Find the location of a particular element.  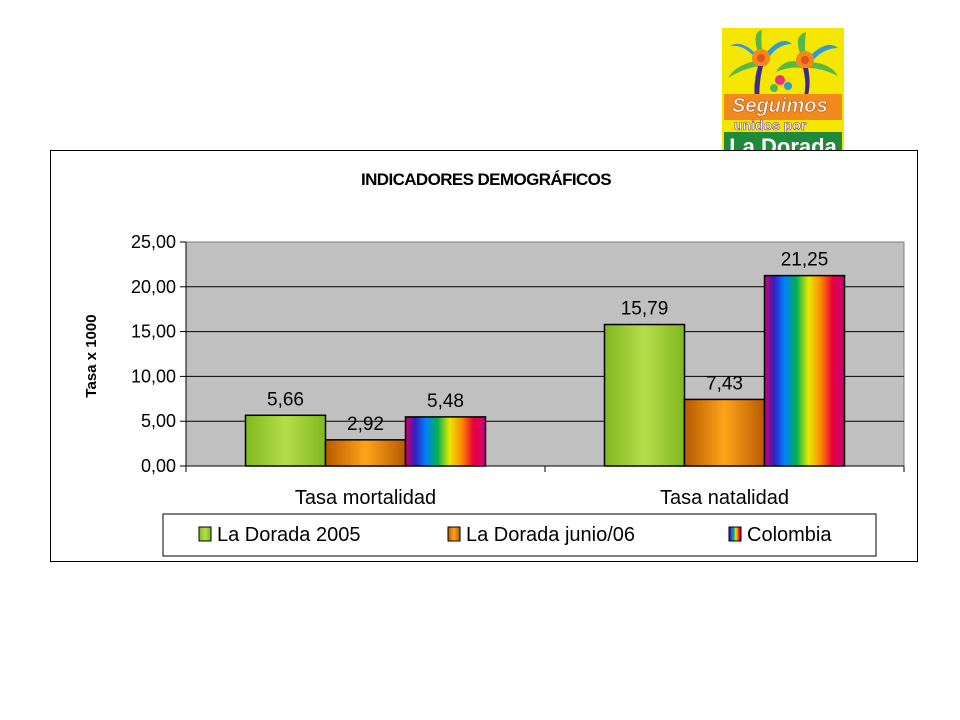

x-axis-ticks: Tasa mortalidad Tasa natalidad is located at coordinates (545, 487).